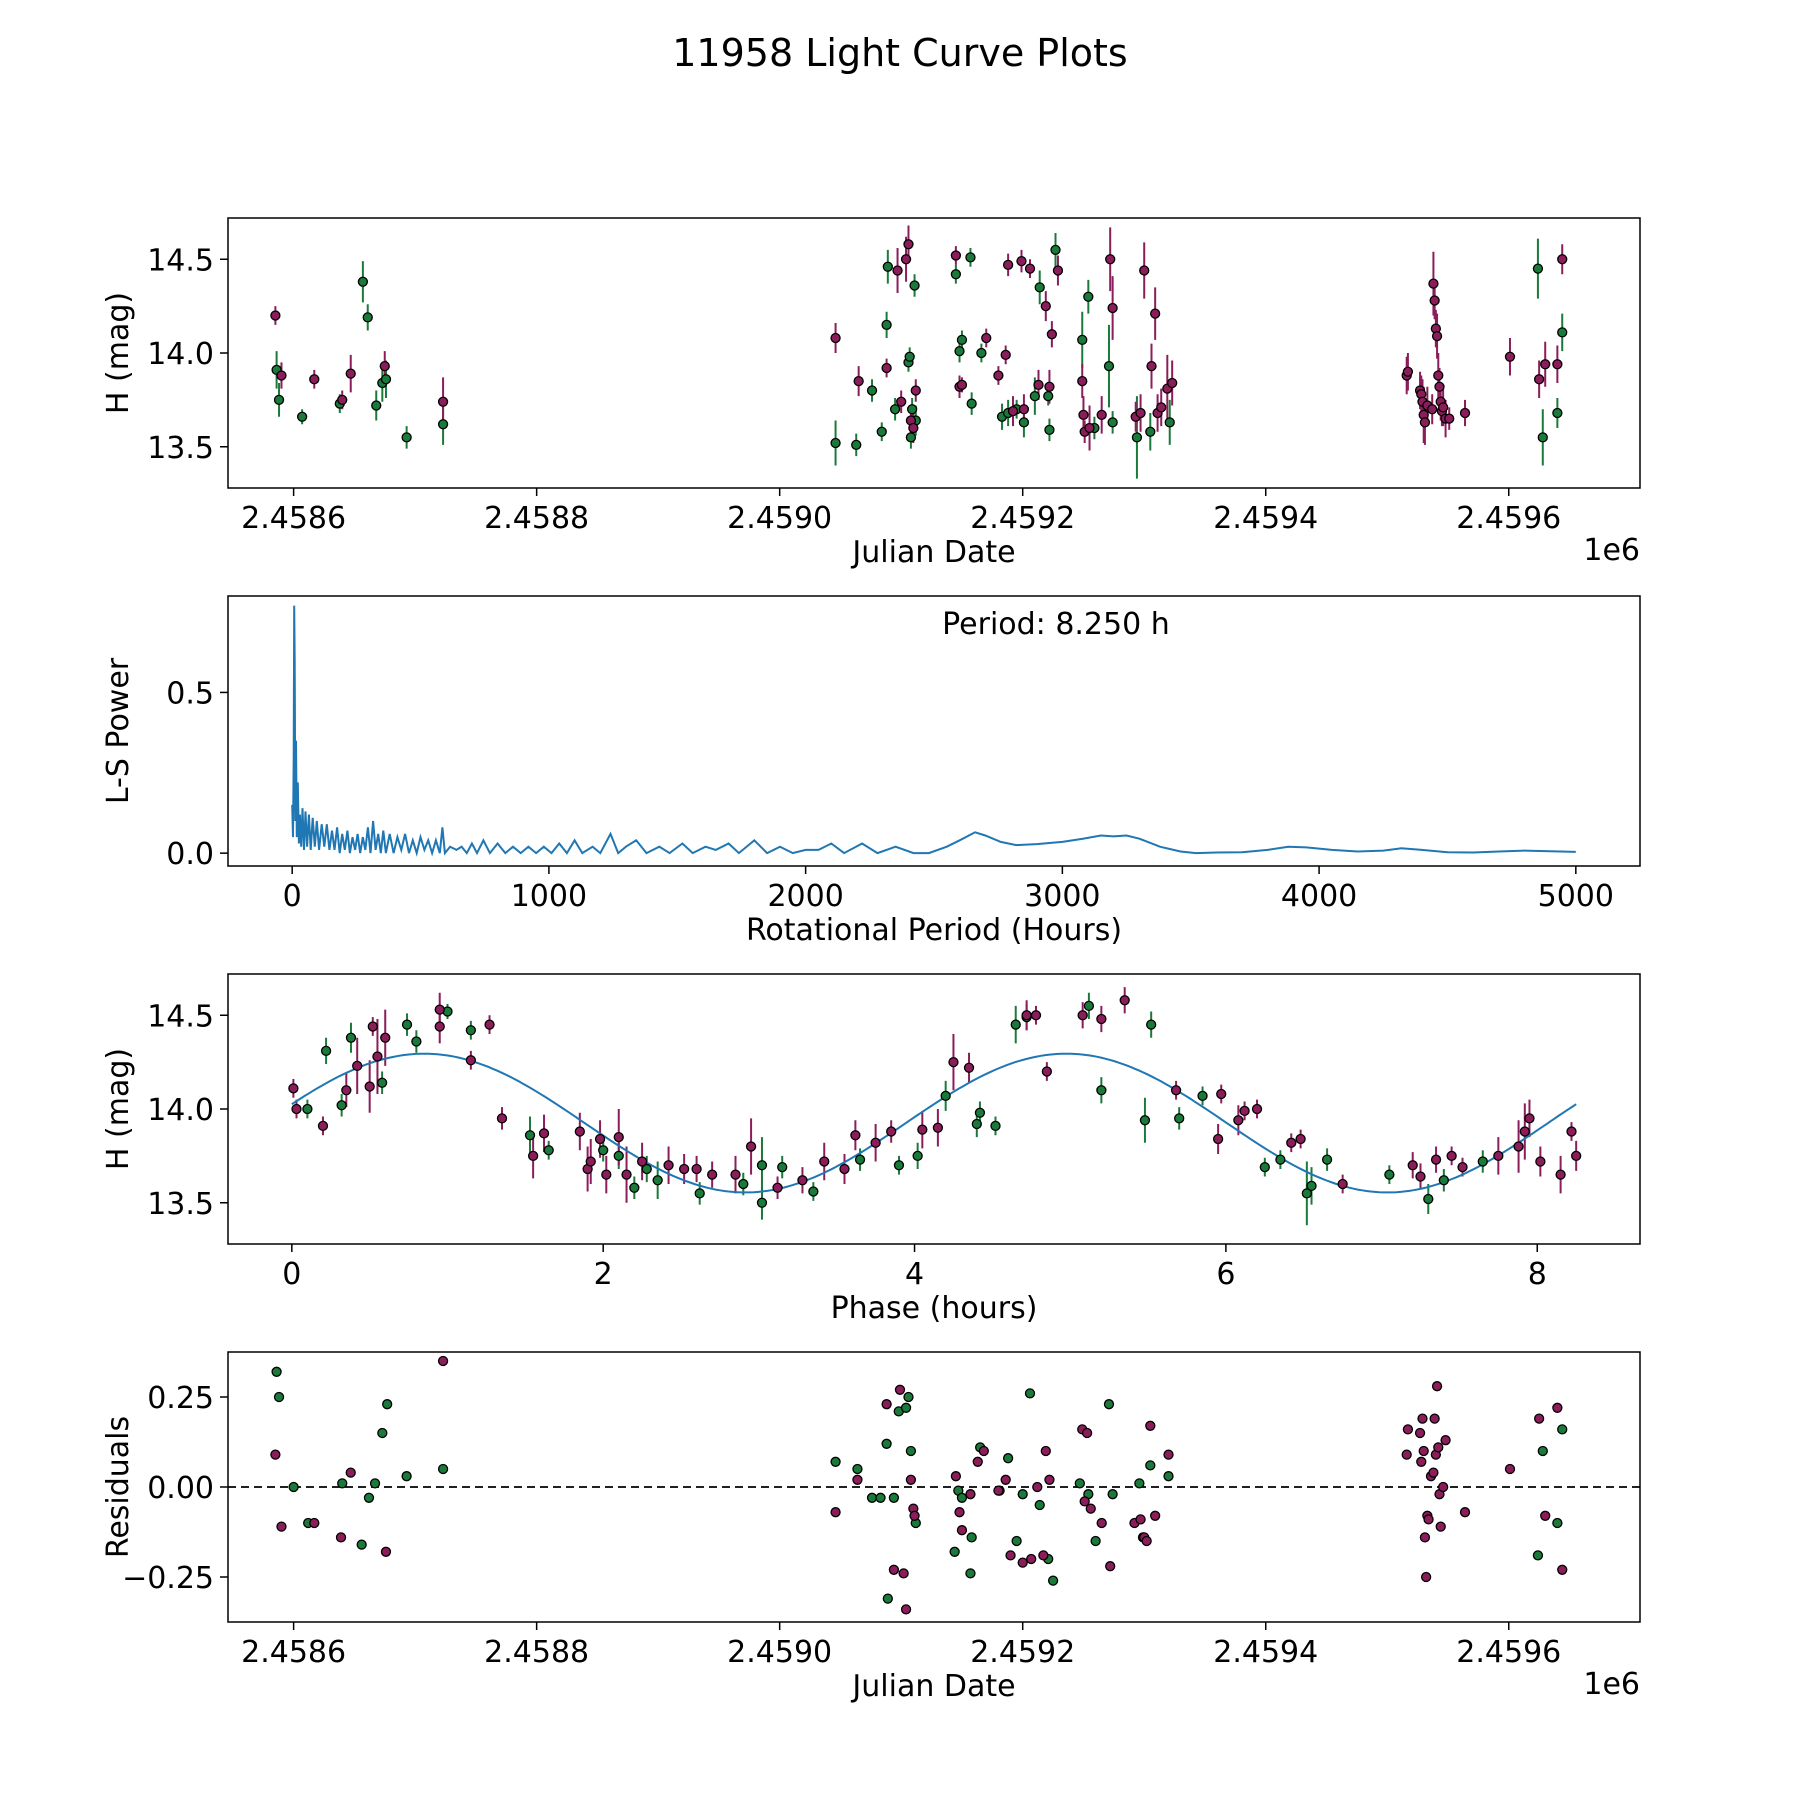 Image resolution: width=1800 pixels, height=1800 pixels. I want to click on y-axis-label: L-S Power, so click(118, 730).